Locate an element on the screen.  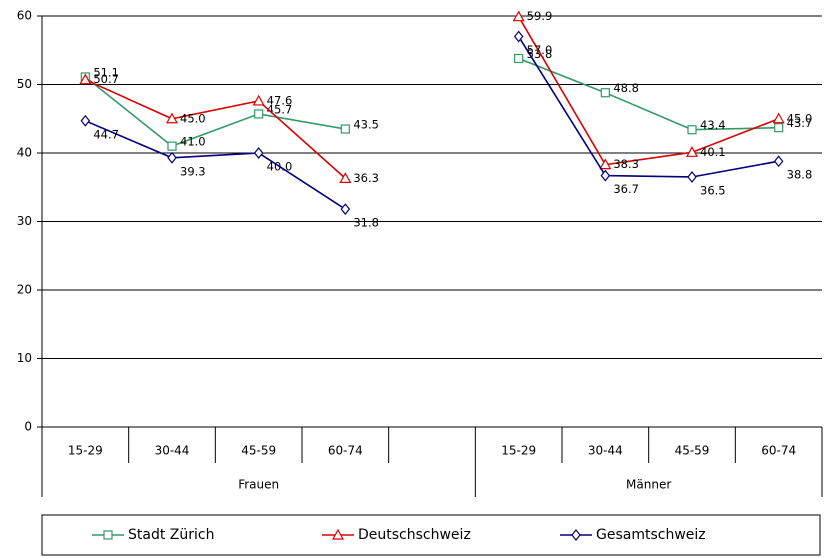
data-label: 47.6 is located at coordinates (280, 100).